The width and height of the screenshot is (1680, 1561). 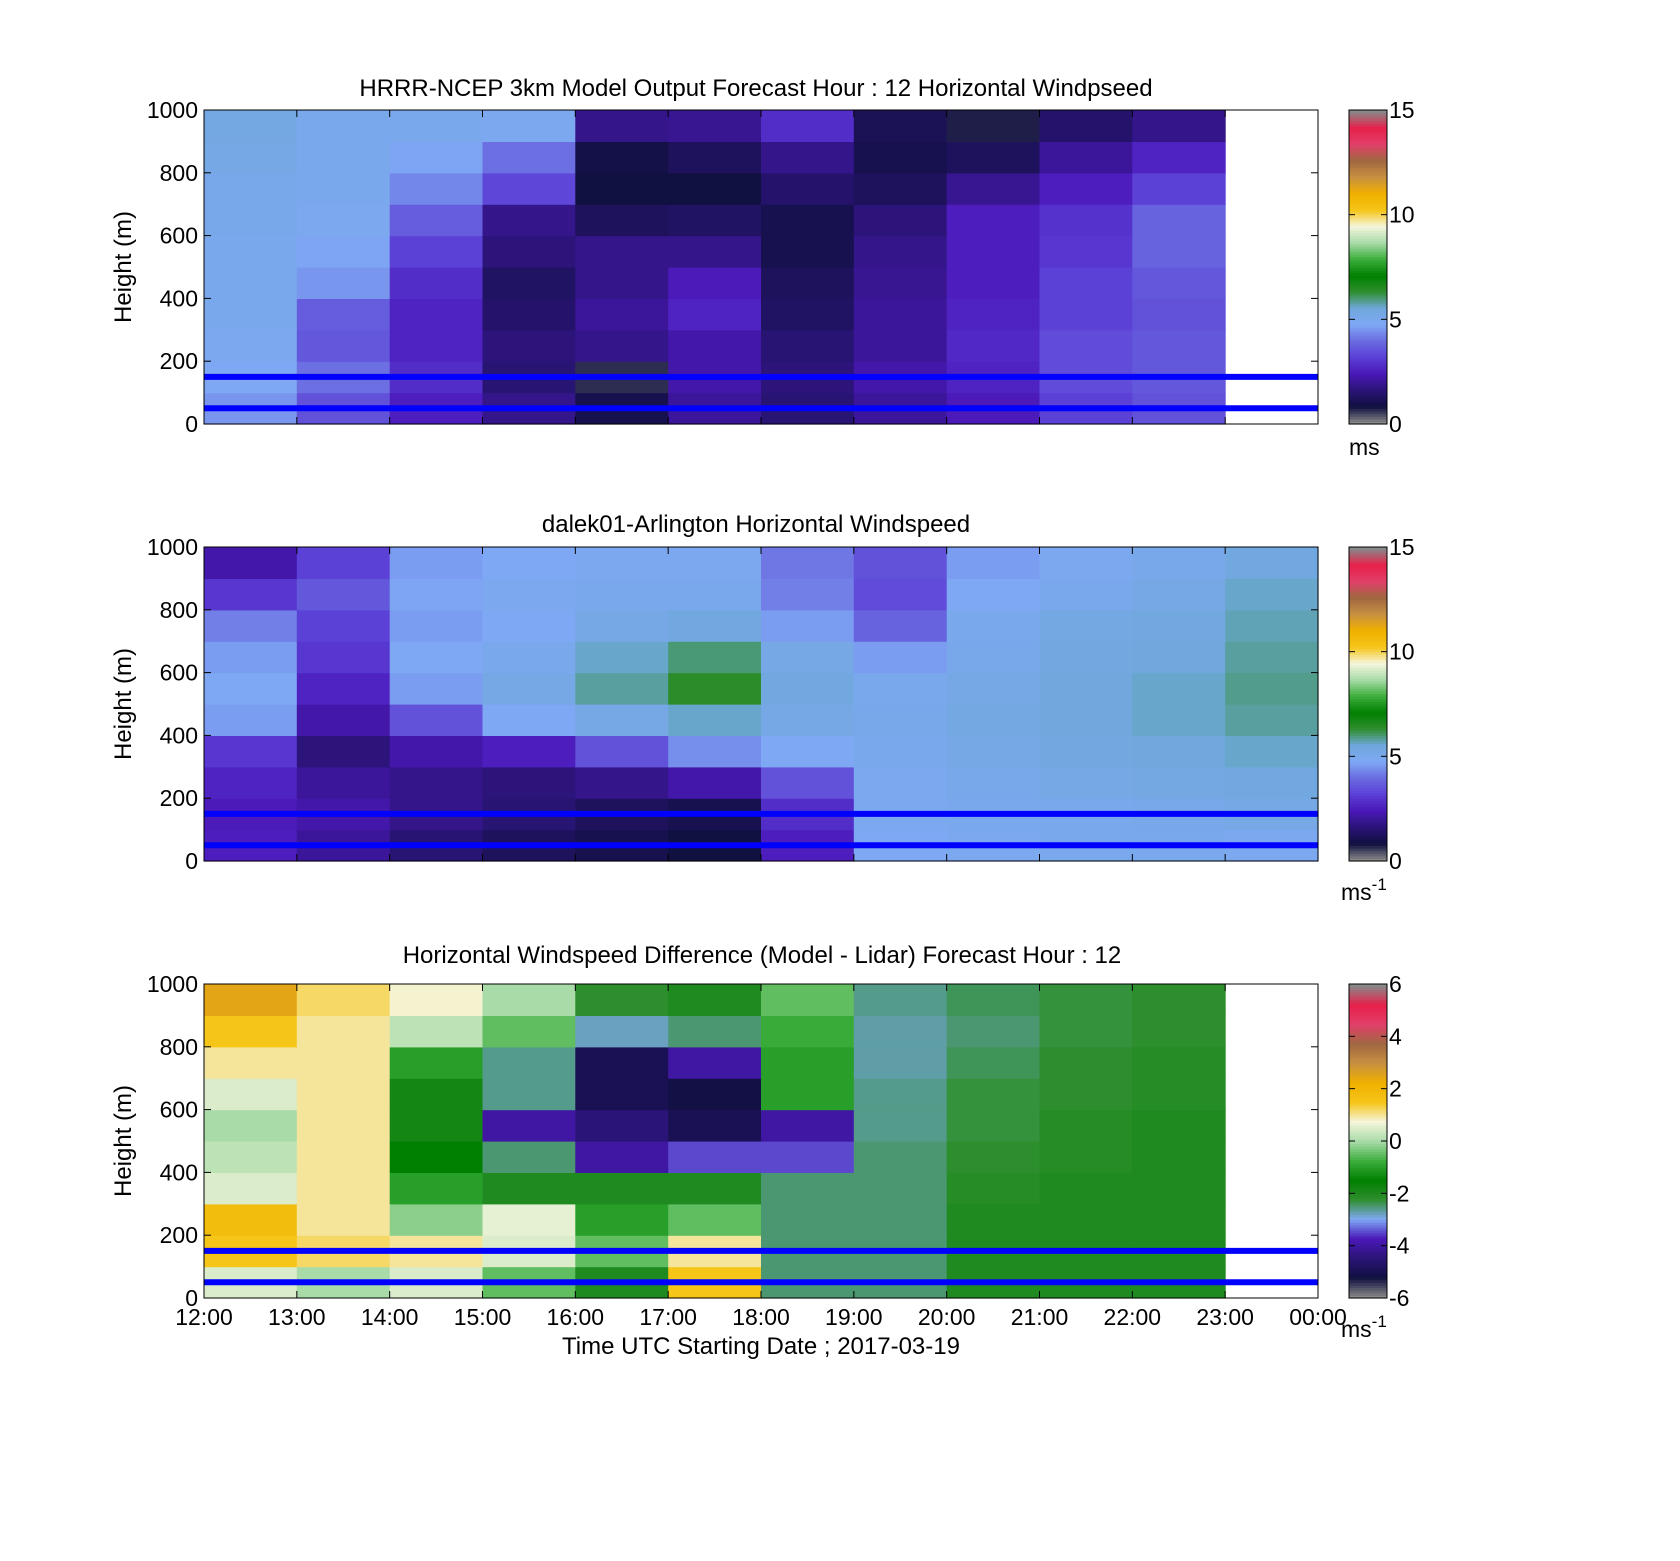 What do you see at coordinates (1399, 1298) in the screenshot?
I see `colorbar-tick-label: -6` at bounding box center [1399, 1298].